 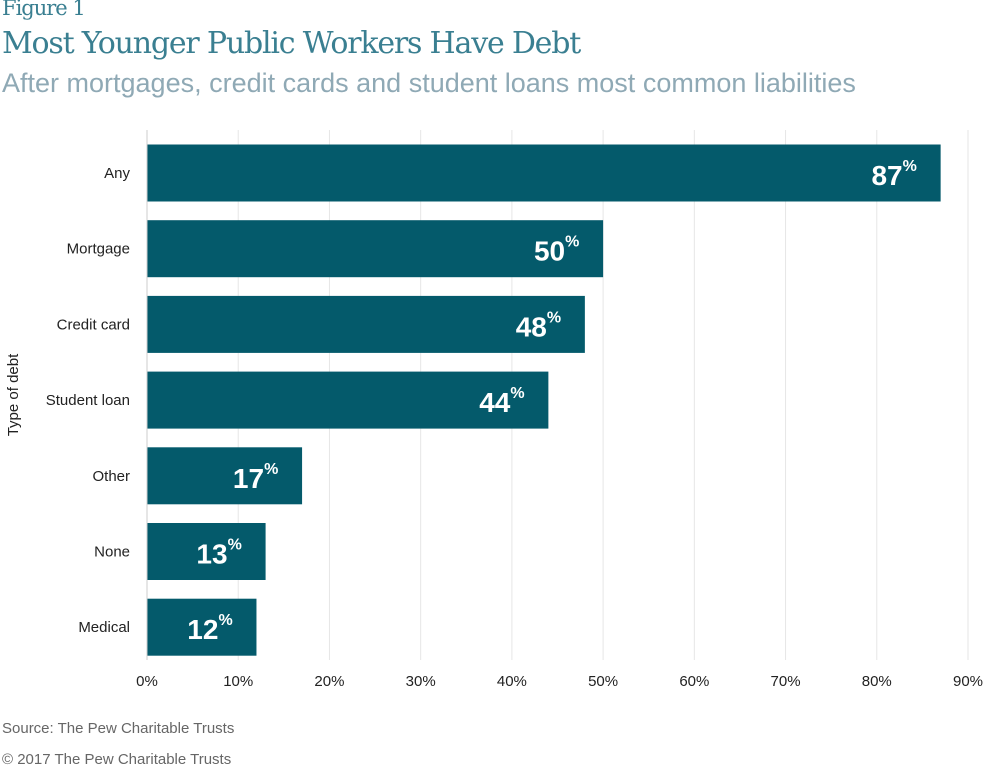 What do you see at coordinates (421, 681) in the screenshot?
I see `x-tick-label: 30%` at bounding box center [421, 681].